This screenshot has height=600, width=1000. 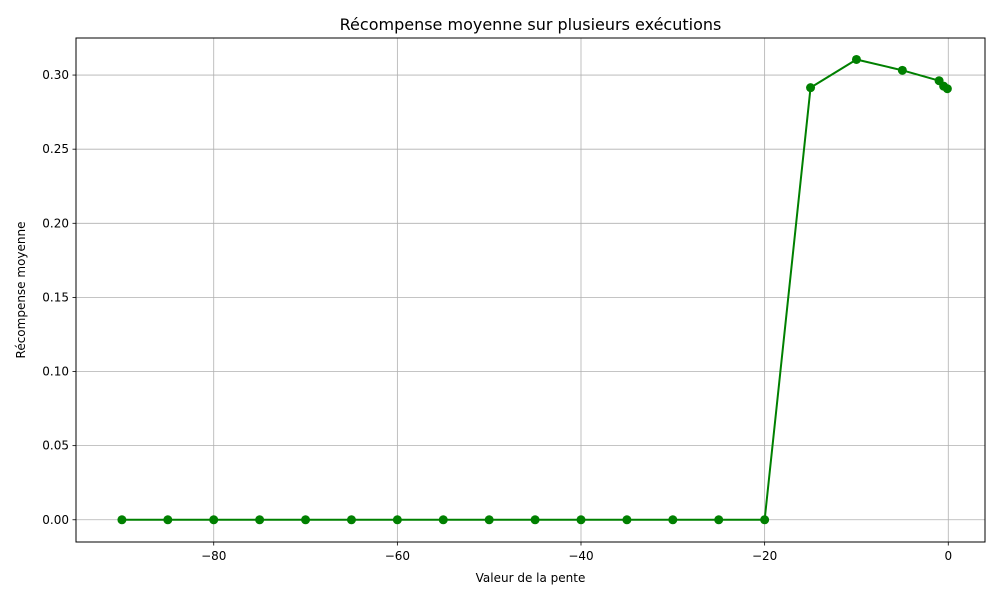 I want to click on y-tick-label: 0.30, so click(x=55, y=75).